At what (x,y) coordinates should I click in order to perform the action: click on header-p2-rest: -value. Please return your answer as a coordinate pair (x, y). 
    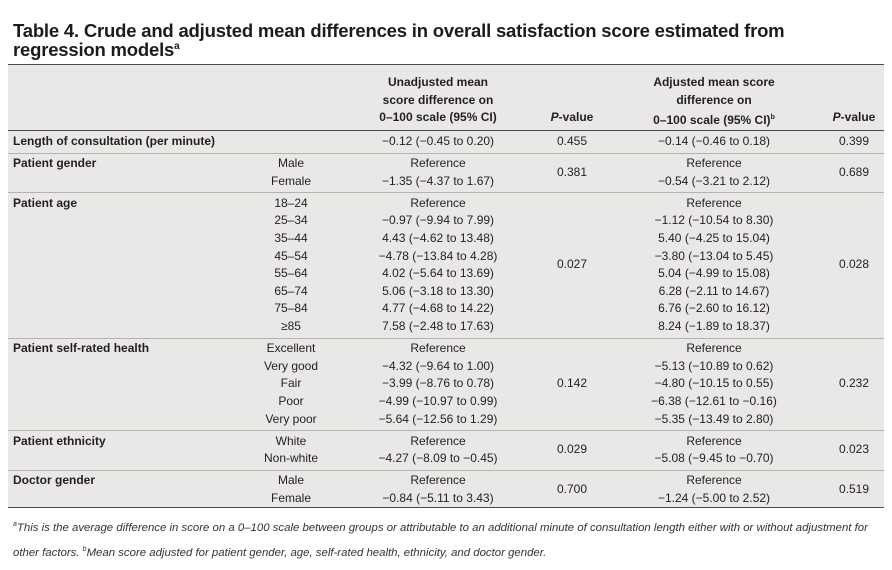
    Looking at the image, I should click on (858, 117).